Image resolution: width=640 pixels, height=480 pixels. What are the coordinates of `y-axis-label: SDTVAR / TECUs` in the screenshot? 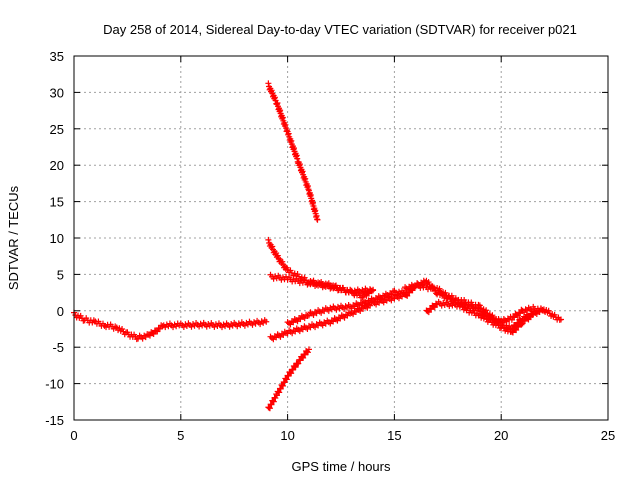 It's located at (13, 237).